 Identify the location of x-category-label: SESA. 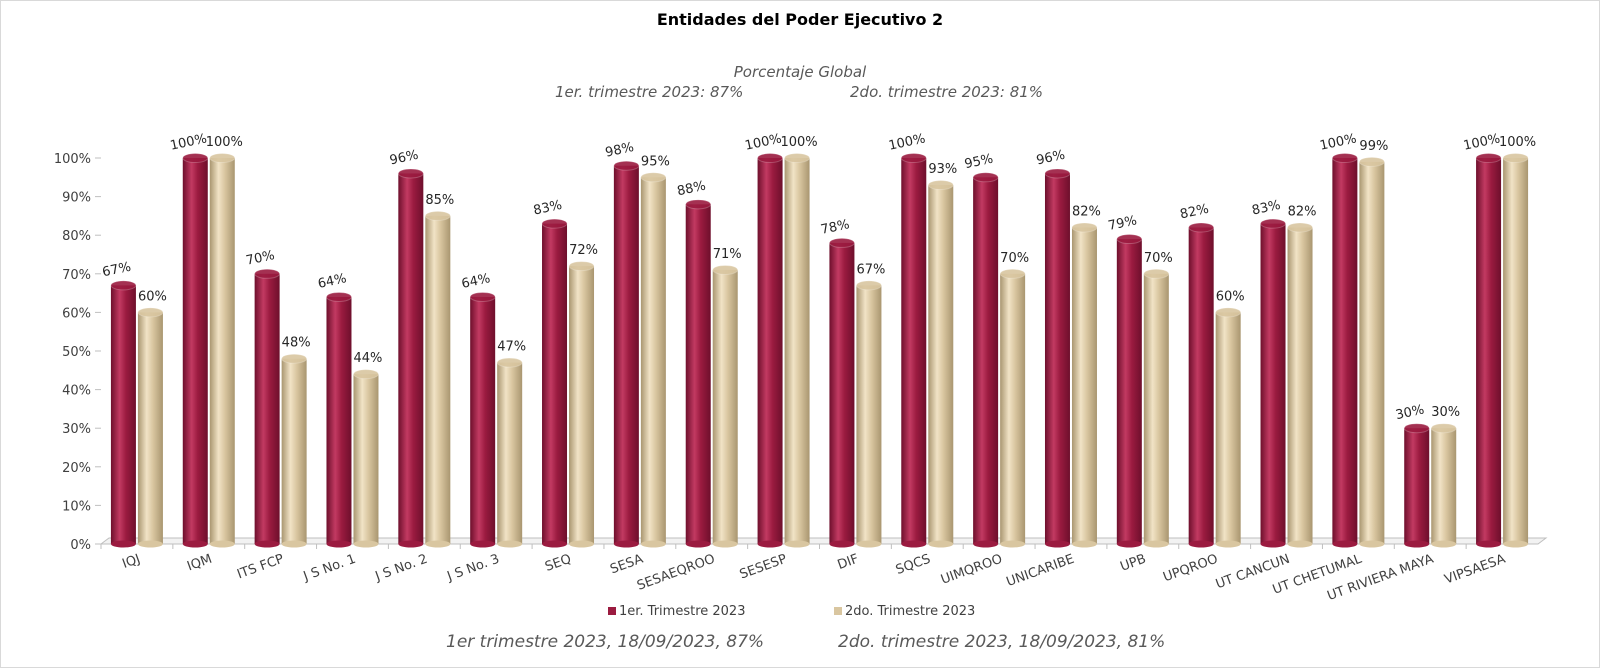
(626, 565).